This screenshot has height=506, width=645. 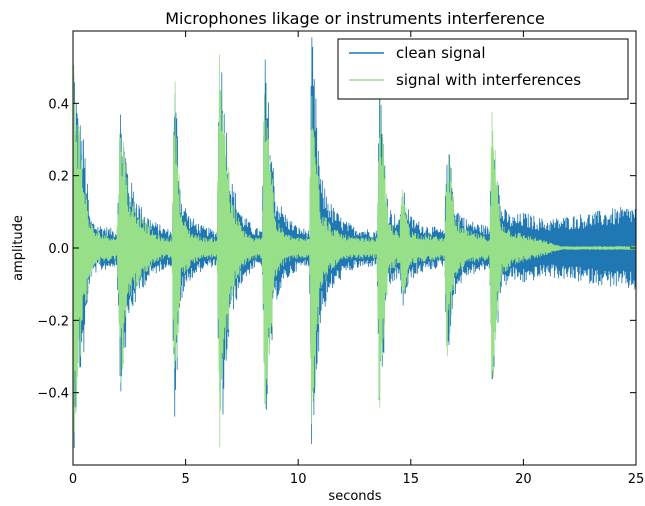 What do you see at coordinates (58, 249) in the screenshot?
I see `y-tick-label: 0.0` at bounding box center [58, 249].